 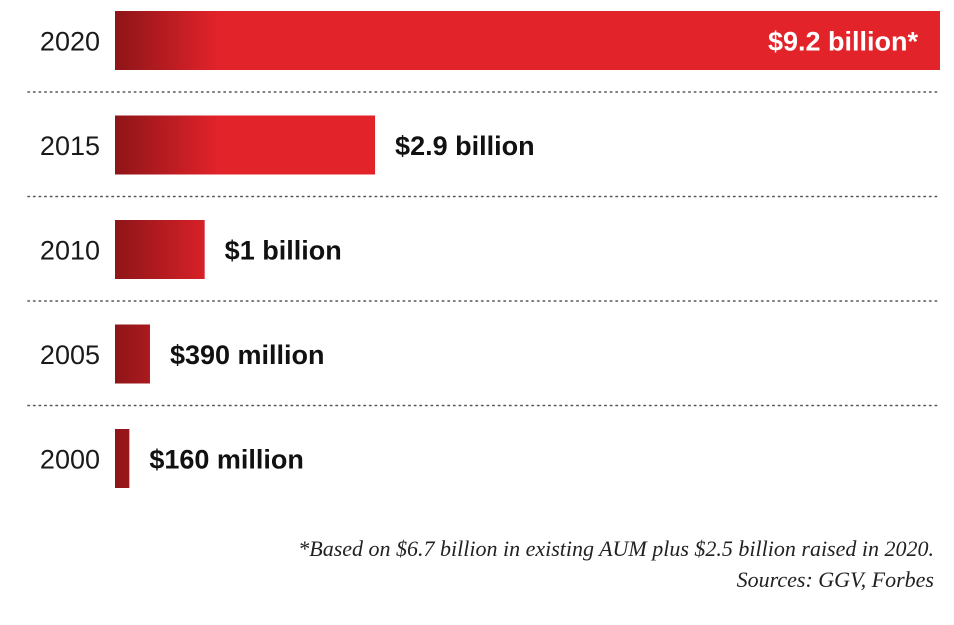 I want to click on year-label-2015: 2015, so click(x=70, y=146).